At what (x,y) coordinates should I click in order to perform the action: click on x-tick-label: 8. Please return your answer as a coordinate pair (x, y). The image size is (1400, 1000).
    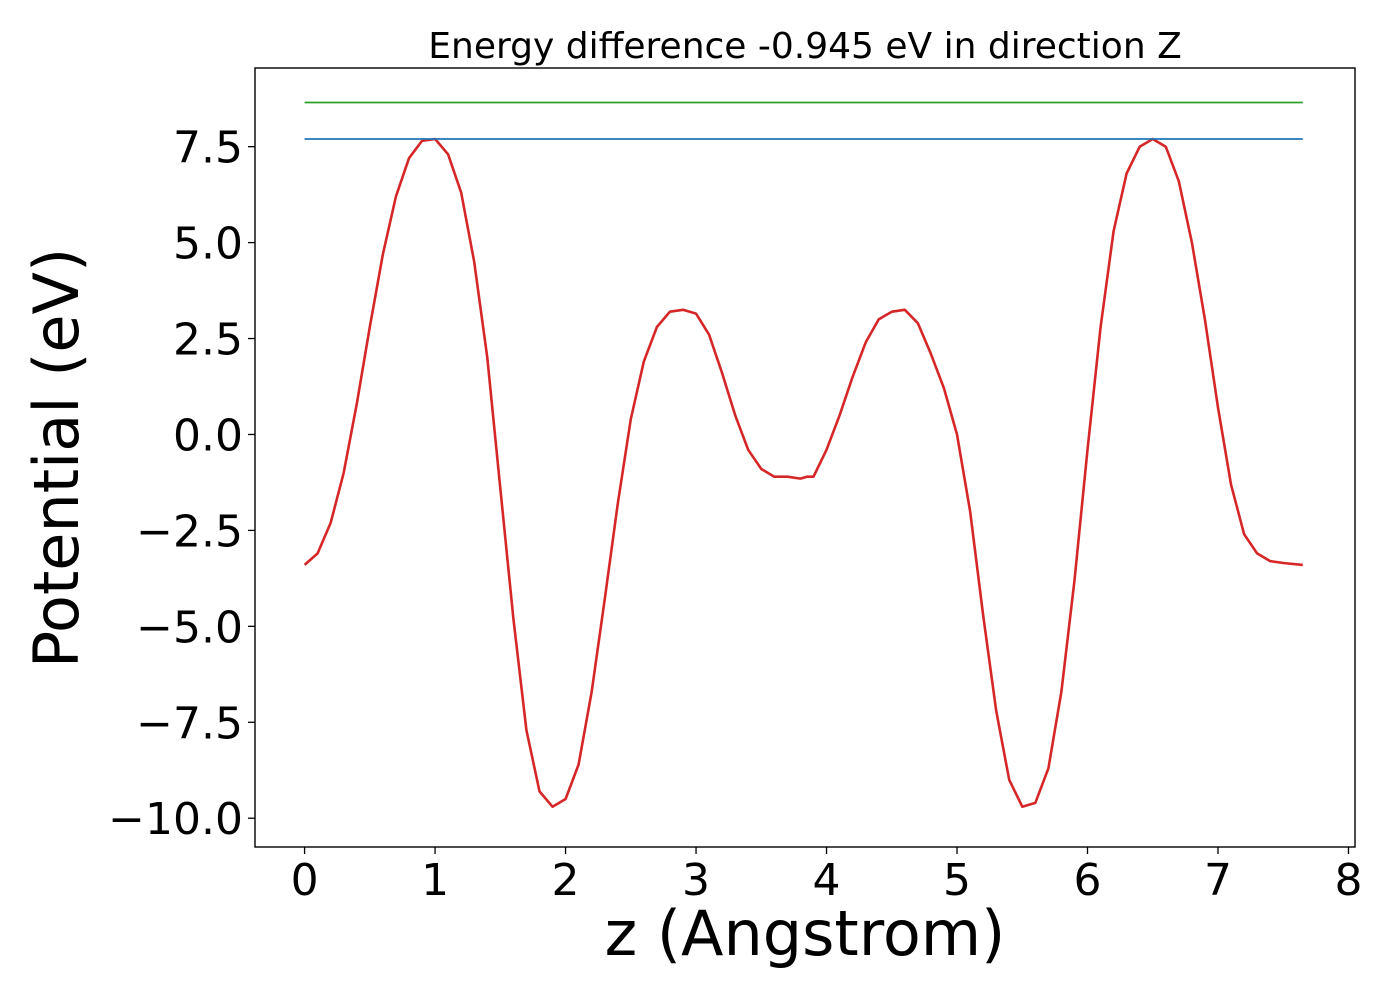
    Looking at the image, I should click on (1348, 880).